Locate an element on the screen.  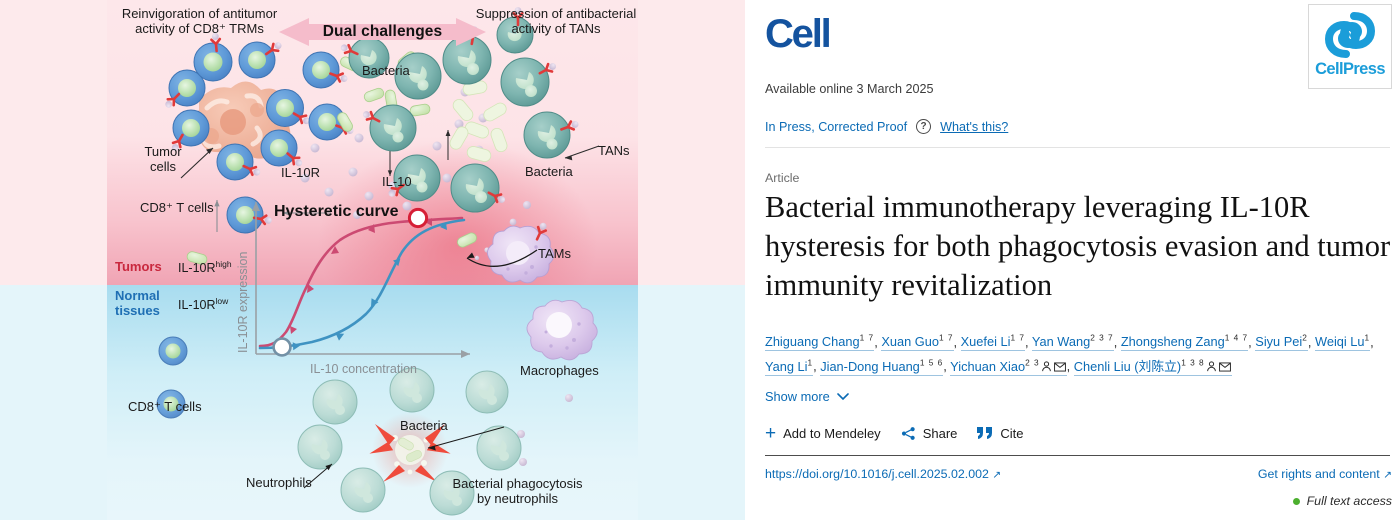
dual-challenges-banner: Dual challenges is located at coordinates (382, 32).